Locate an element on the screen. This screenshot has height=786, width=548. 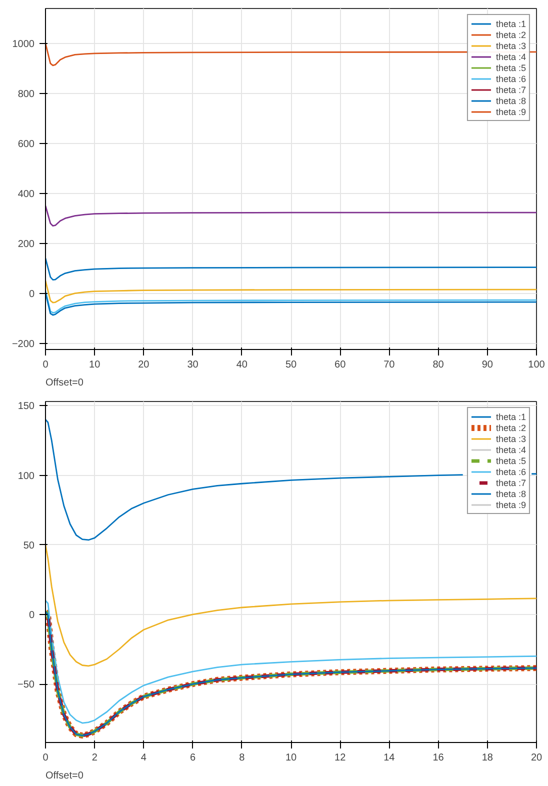
x-tick-label: 100 is located at coordinates (537, 365).